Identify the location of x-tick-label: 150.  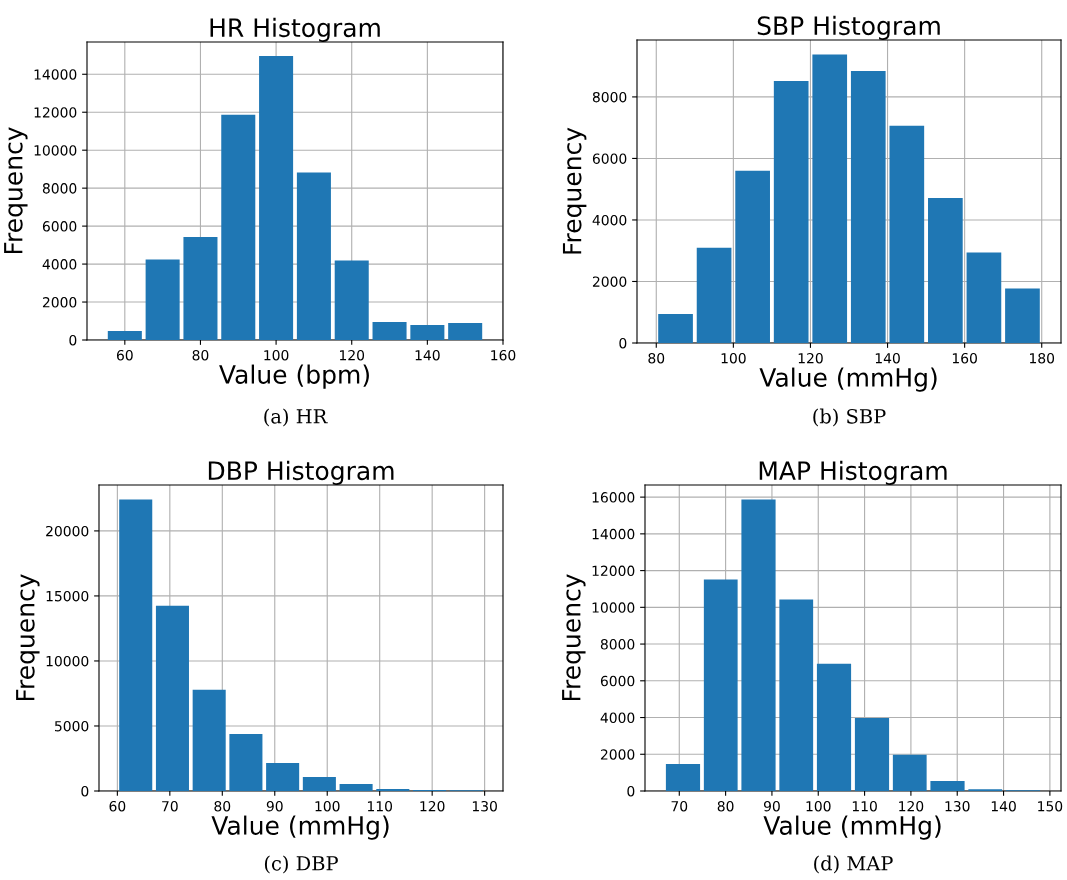
(1050, 806).